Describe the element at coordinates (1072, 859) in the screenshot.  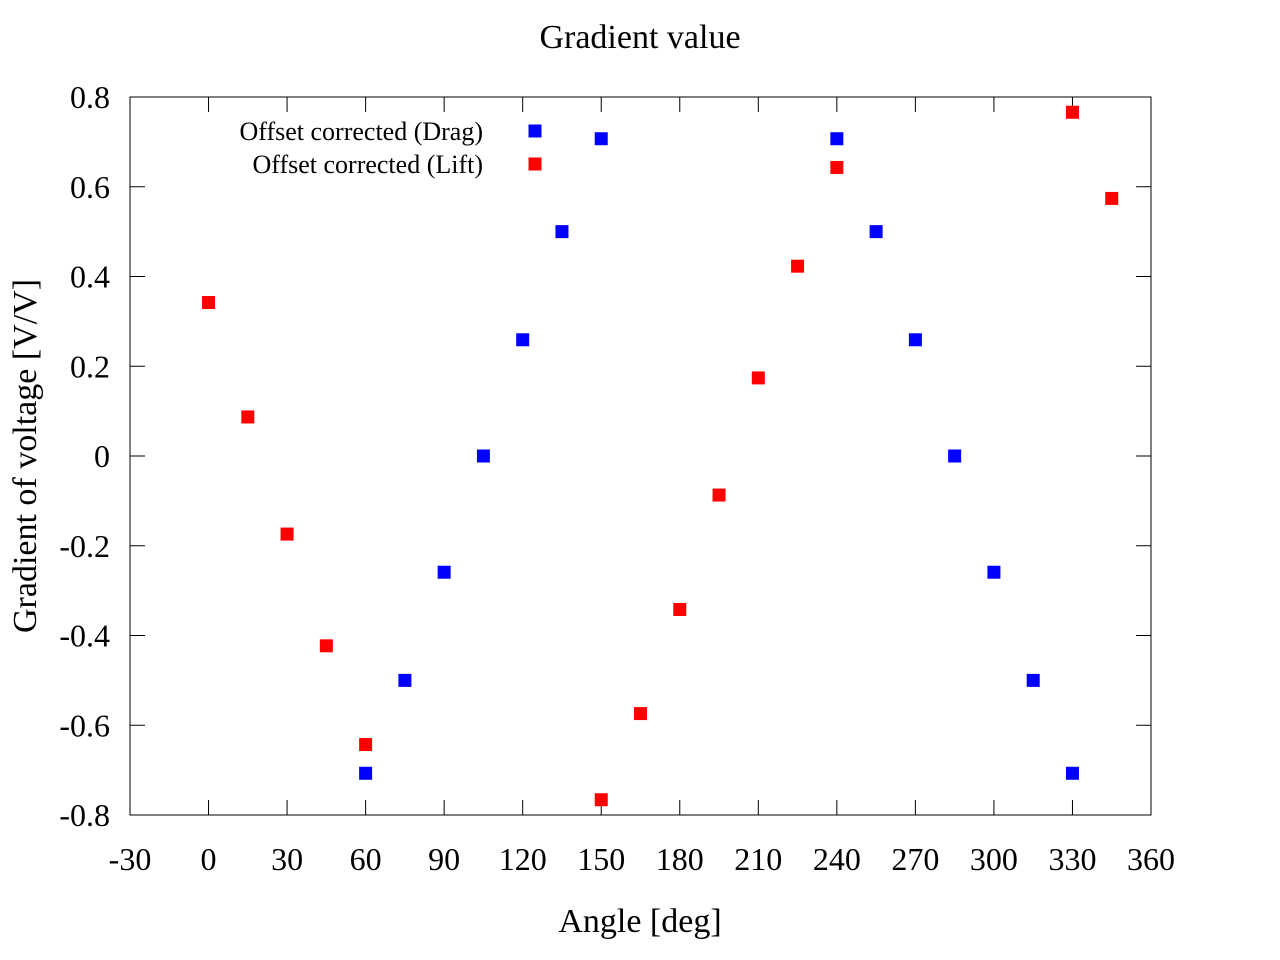
I see `x-tick-label: 330` at that location.